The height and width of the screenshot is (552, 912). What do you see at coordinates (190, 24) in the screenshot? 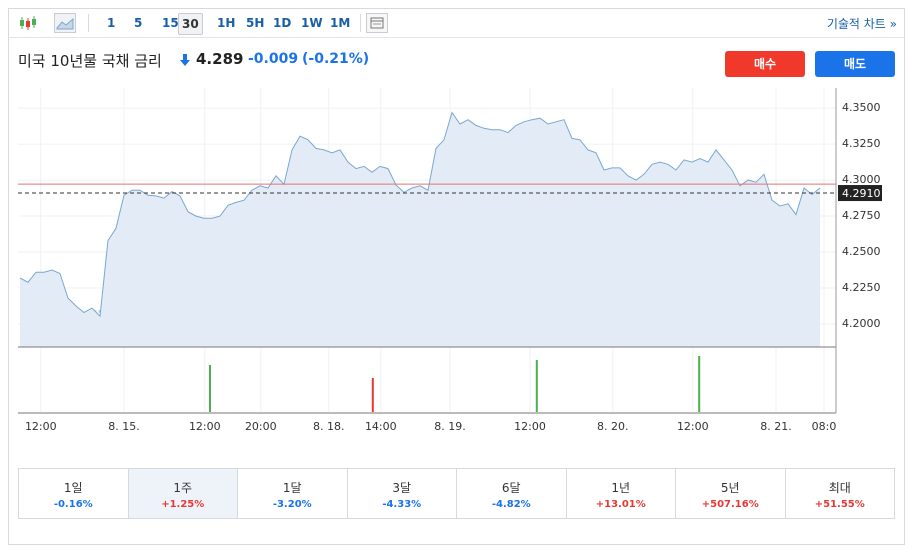
I see `interval-button: 30` at bounding box center [190, 24].